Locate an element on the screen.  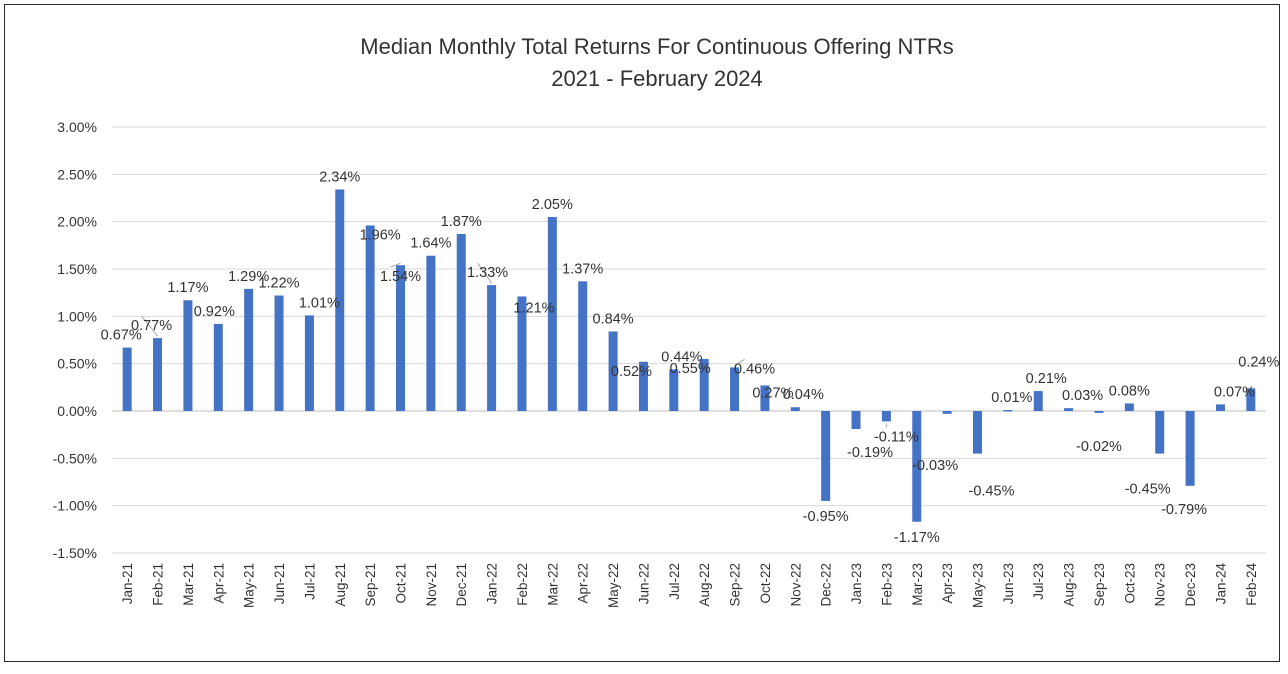
data-label: 1.21% is located at coordinates (533, 308).